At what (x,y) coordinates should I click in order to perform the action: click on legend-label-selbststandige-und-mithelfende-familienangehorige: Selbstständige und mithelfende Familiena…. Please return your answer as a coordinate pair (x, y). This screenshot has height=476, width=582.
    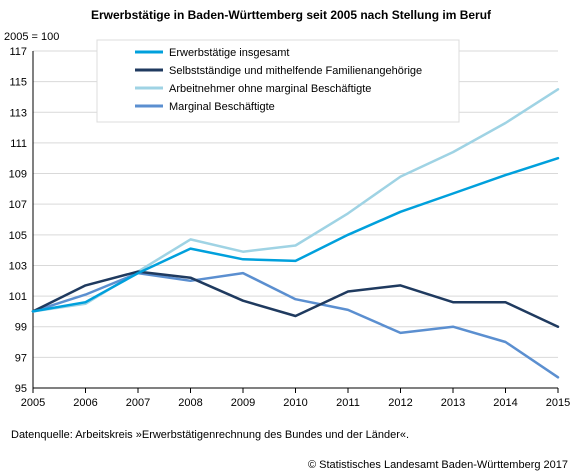
    Looking at the image, I should click on (295, 71).